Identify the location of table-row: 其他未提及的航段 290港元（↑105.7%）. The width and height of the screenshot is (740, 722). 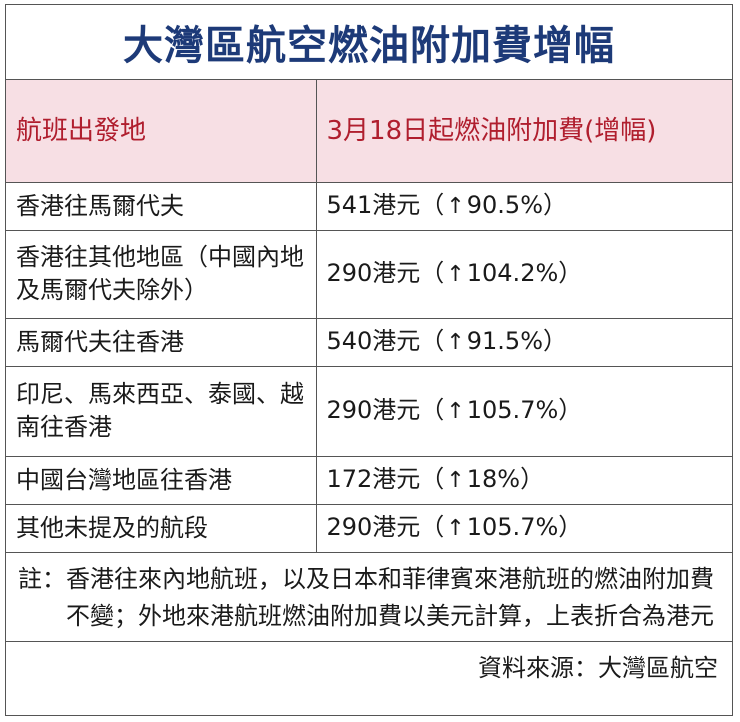
(369, 528).